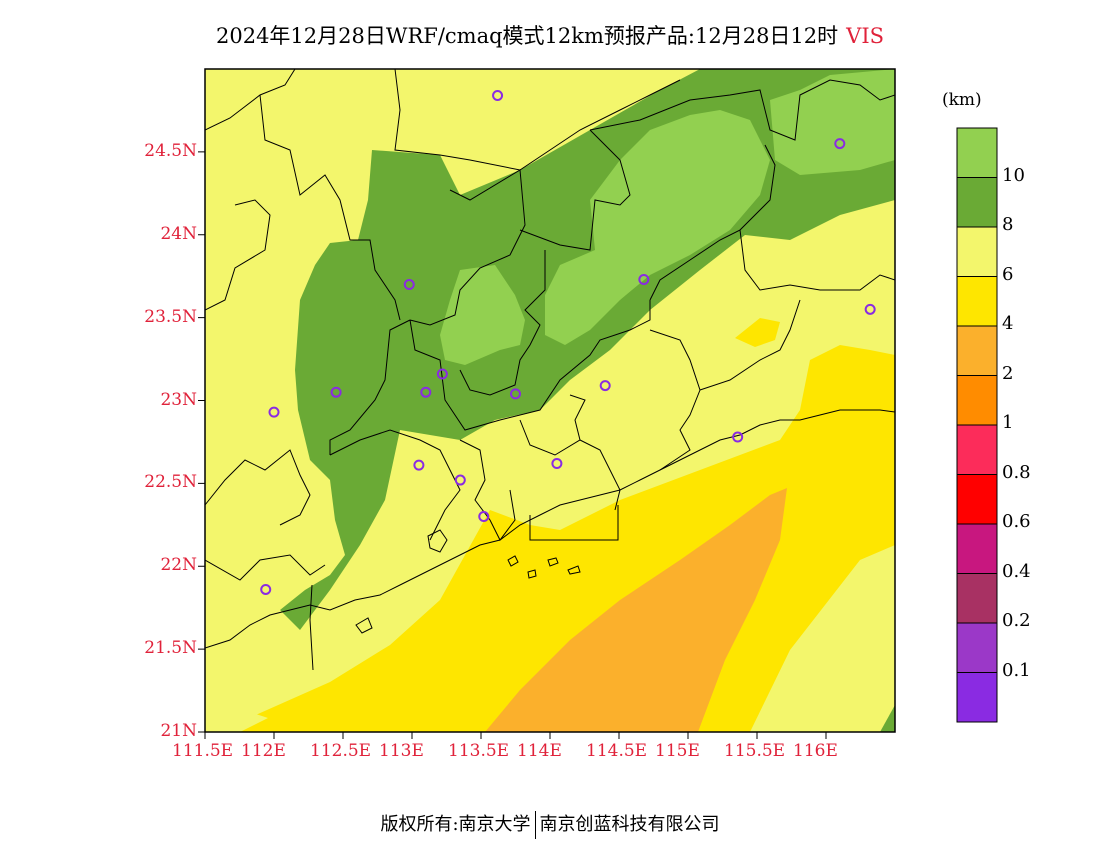 This screenshot has width=1100, height=850. I want to click on footer-copyright: 版权所有:南京大学 南京创蓝科技有限公司, so click(550, 824).